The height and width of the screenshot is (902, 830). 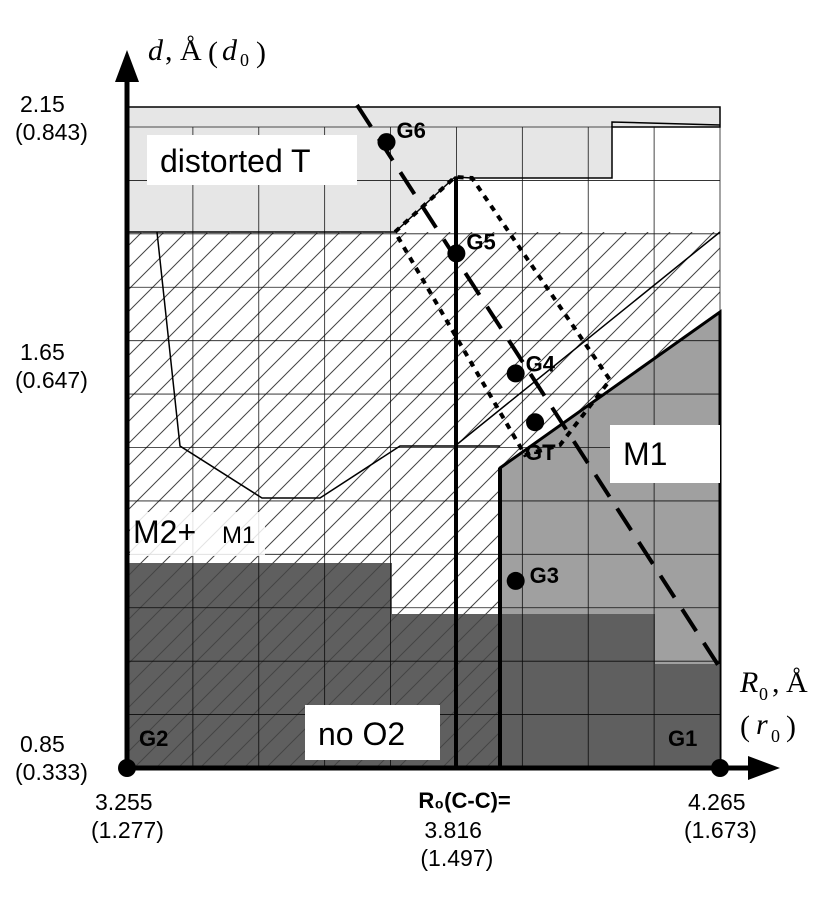 I want to click on label-m2-m1-small: M1, so click(x=238, y=535).